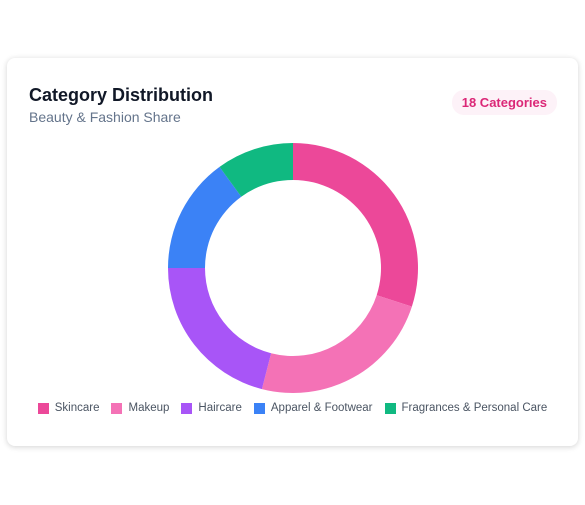 The width and height of the screenshot is (585, 505). I want to click on legend-label: Haircare, so click(220, 408).